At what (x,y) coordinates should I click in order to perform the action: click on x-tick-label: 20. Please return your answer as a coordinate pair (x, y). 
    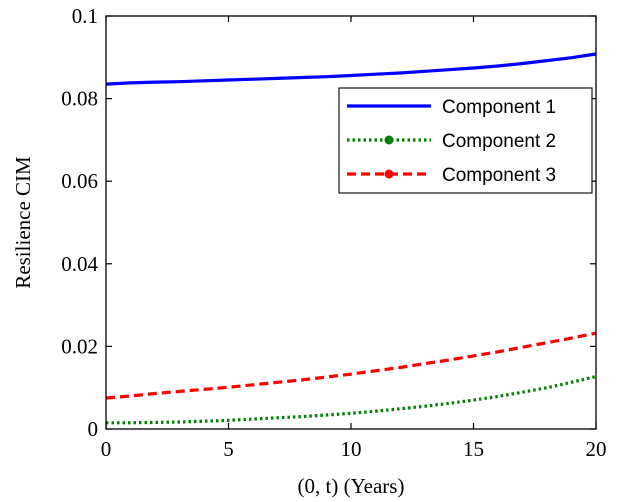
    Looking at the image, I should click on (596, 449).